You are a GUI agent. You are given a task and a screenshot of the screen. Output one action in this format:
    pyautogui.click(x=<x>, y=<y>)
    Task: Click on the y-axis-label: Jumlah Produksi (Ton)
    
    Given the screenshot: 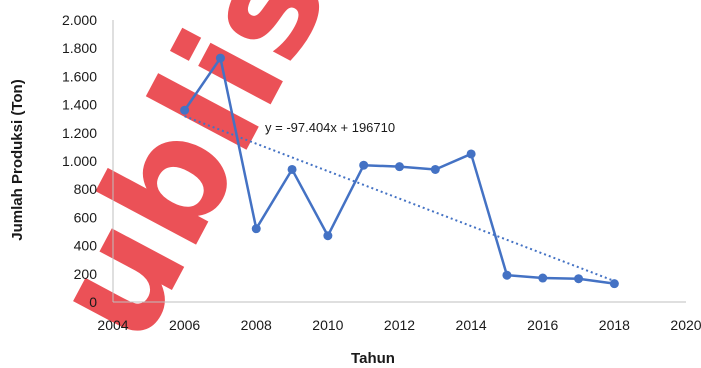 What is the action you would take?
    pyautogui.click(x=17, y=159)
    